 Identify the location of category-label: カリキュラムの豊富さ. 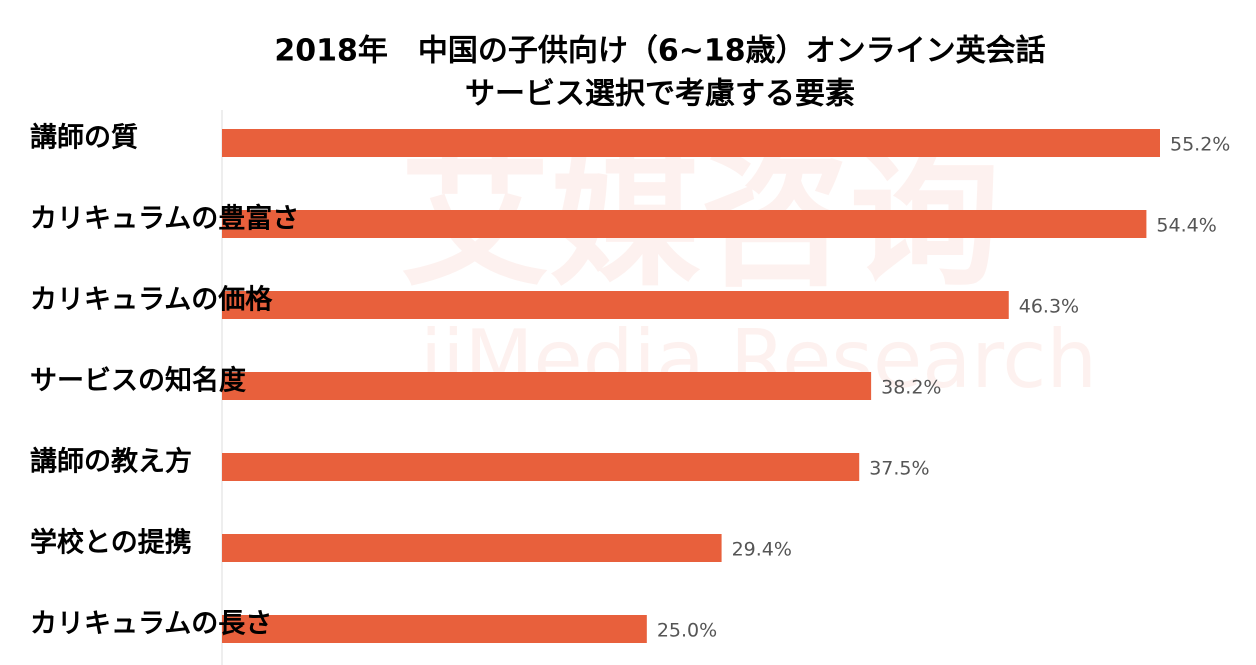
(164, 219).